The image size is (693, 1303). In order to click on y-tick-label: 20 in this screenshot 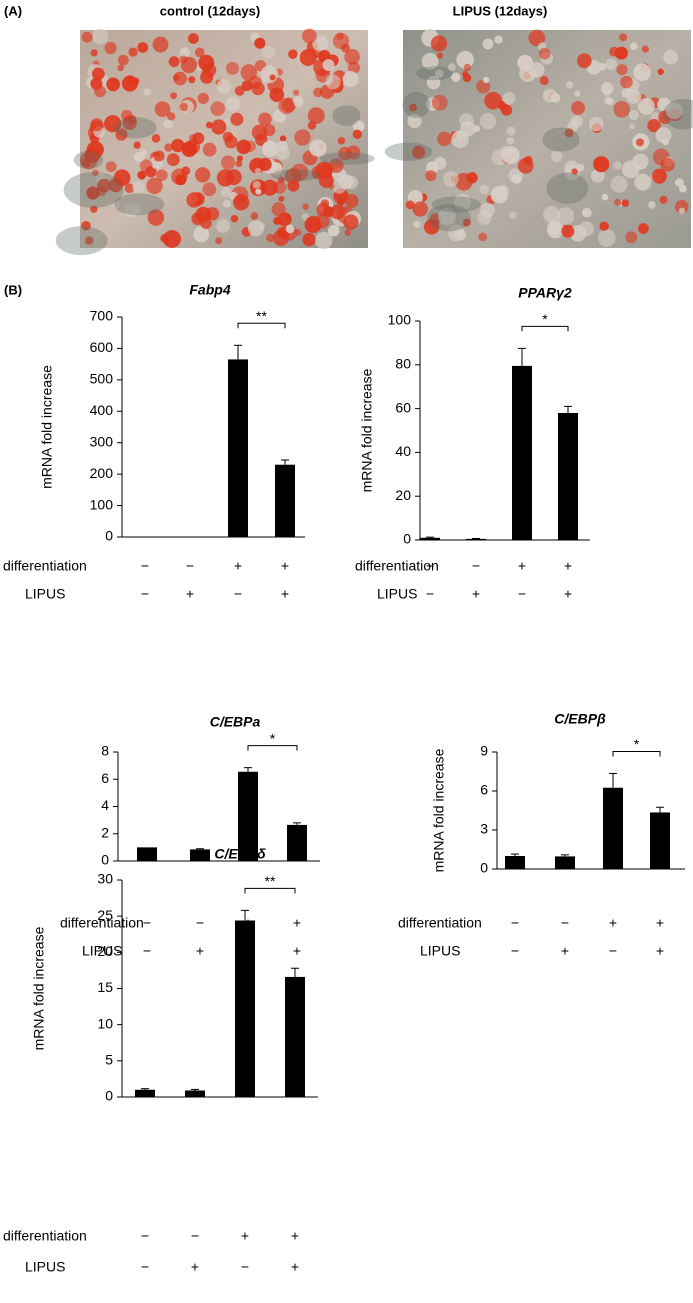, I will do `click(403, 495)`.